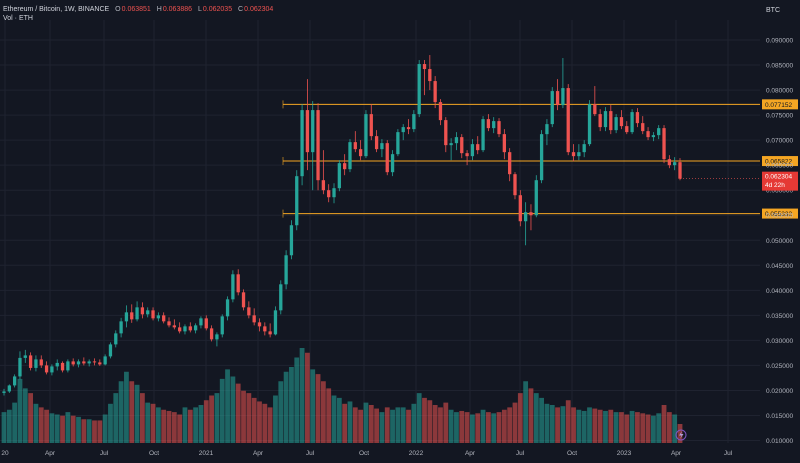  I want to click on volume-legend: Vol · ETH, so click(18, 18).